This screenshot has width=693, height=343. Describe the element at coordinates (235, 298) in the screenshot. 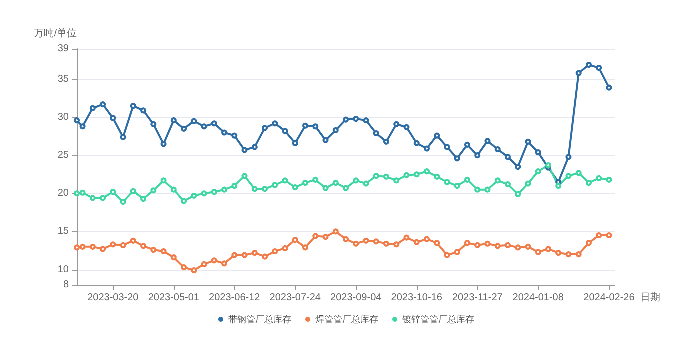

I see `x-tick-label: 2023-06-12` at that location.